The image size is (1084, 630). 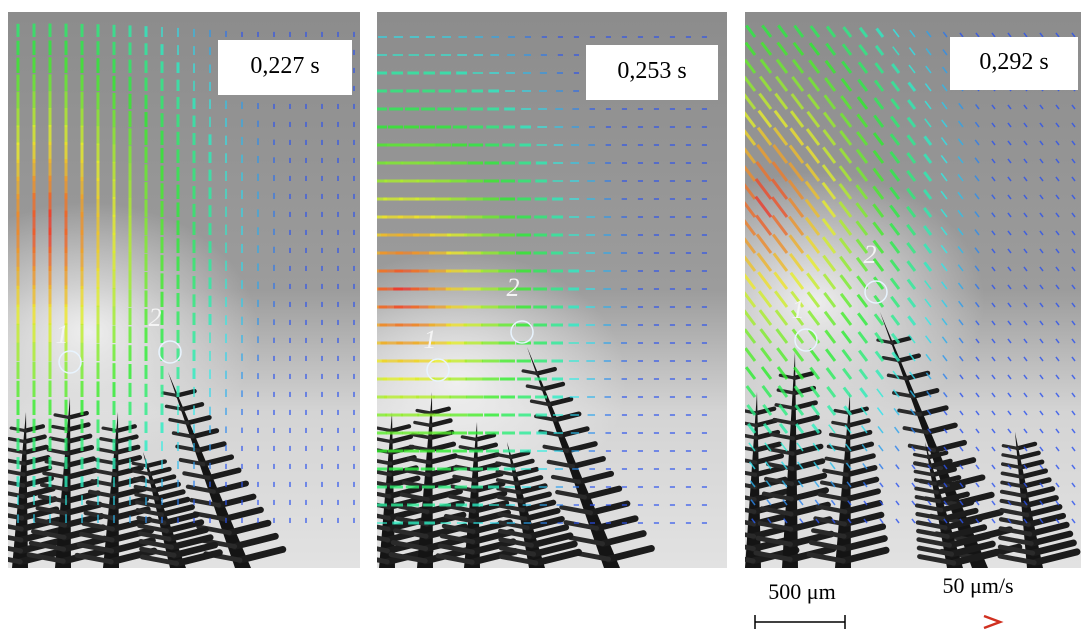 I want to click on marker-circle, so click(x=70, y=362).